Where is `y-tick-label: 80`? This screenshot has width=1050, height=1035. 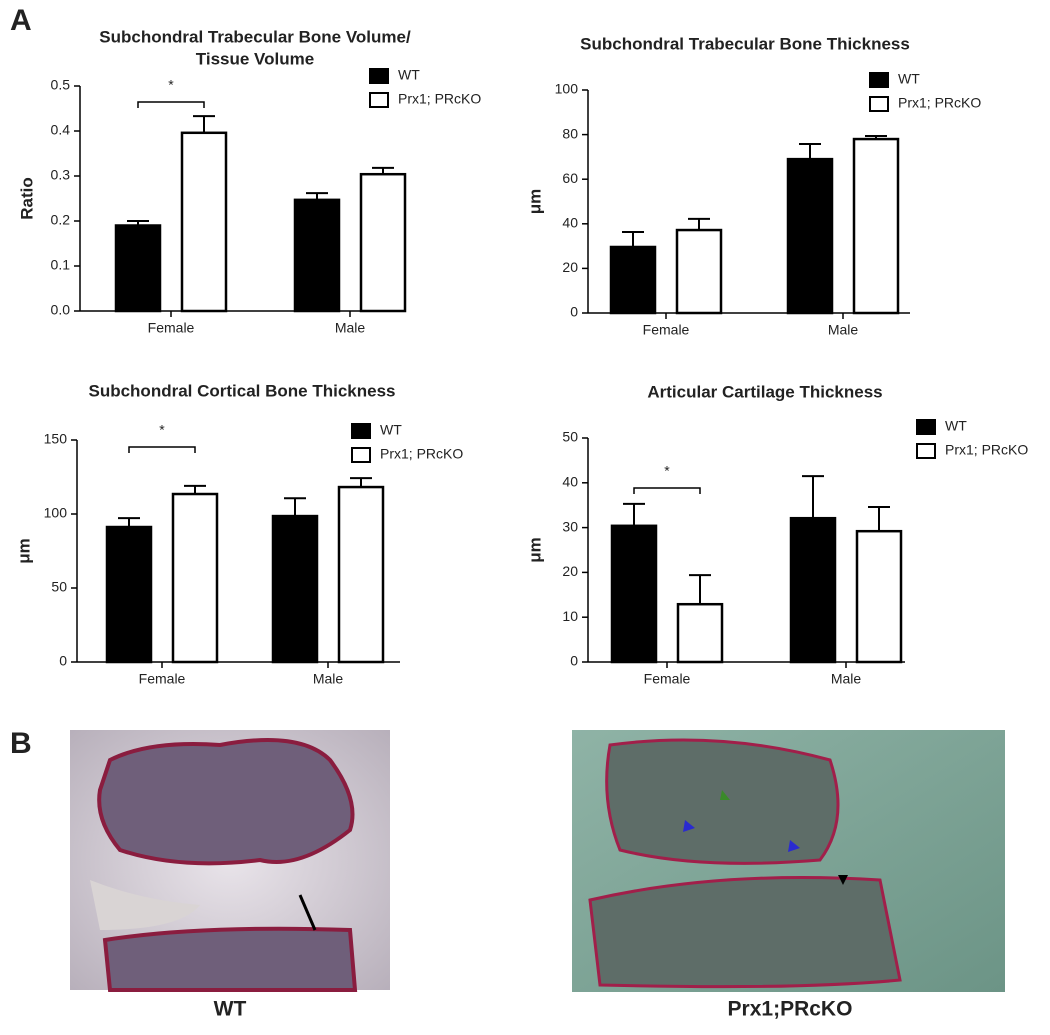 y-tick-label: 80 is located at coordinates (570, 133).